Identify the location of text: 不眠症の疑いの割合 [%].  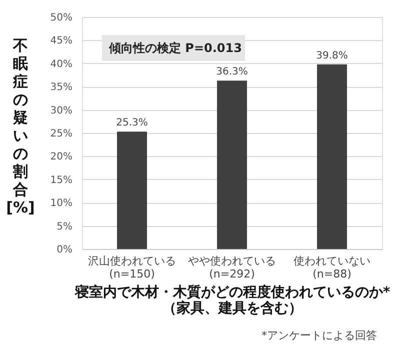
(20, 126).